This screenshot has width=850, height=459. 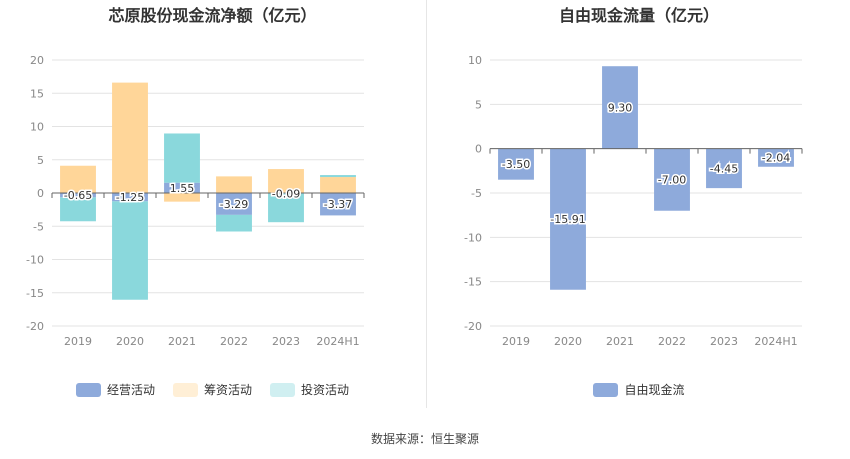 What do you see at coordinates (325, 390) in the screenshot?
I see `legend-label: 投资活动` at bounding box center [325, 390].